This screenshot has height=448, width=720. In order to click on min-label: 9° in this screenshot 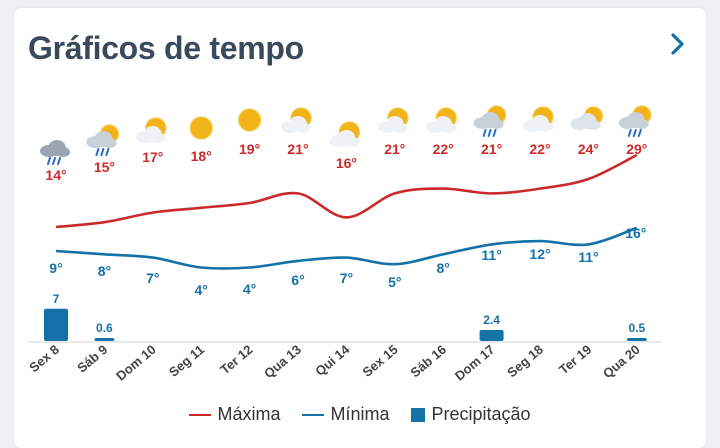, I will do `click(55, 268)`.